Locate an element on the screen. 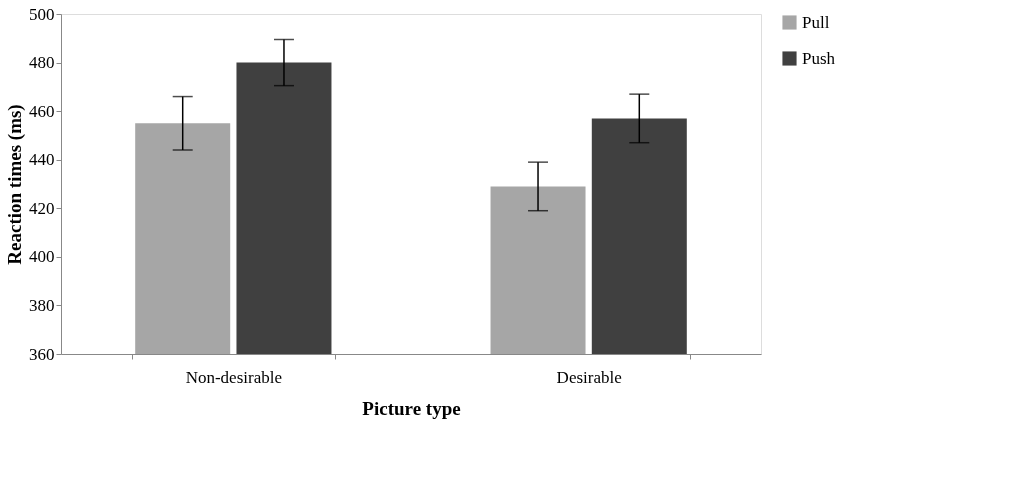 The width and height of the screenshot is (1017, 477). y-tick-label: 400 is located at coordinates (42, 257).